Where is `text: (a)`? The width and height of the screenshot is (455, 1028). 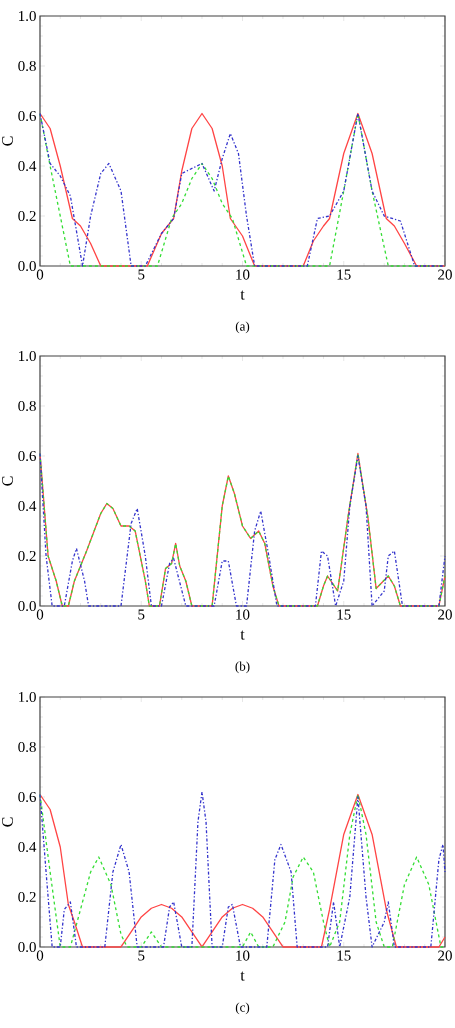 text: (a) is located at coordinates (242, 327).